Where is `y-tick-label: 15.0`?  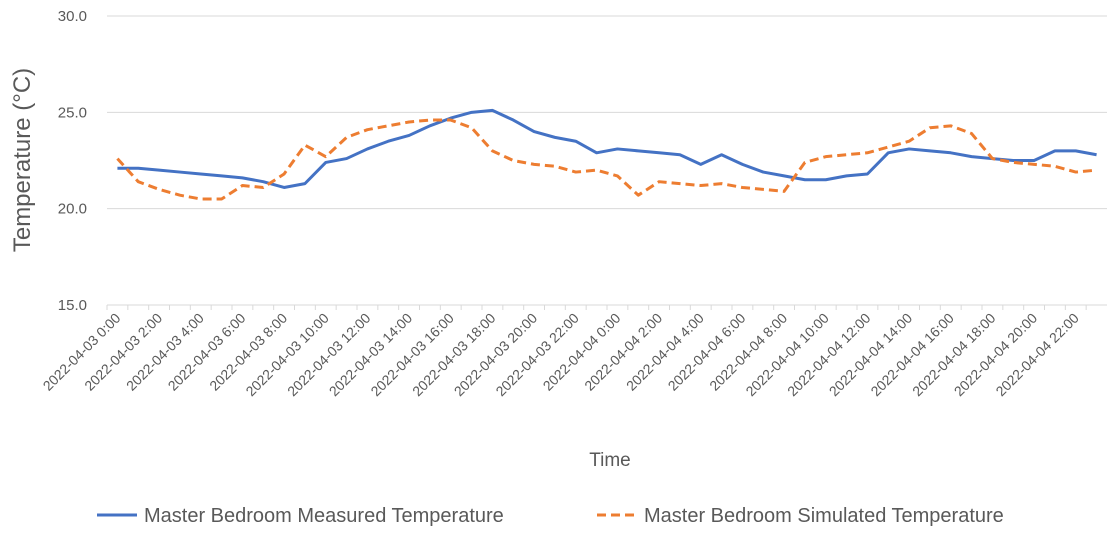
y-tick-label: 15.0 is located at coordinates (72, 305).